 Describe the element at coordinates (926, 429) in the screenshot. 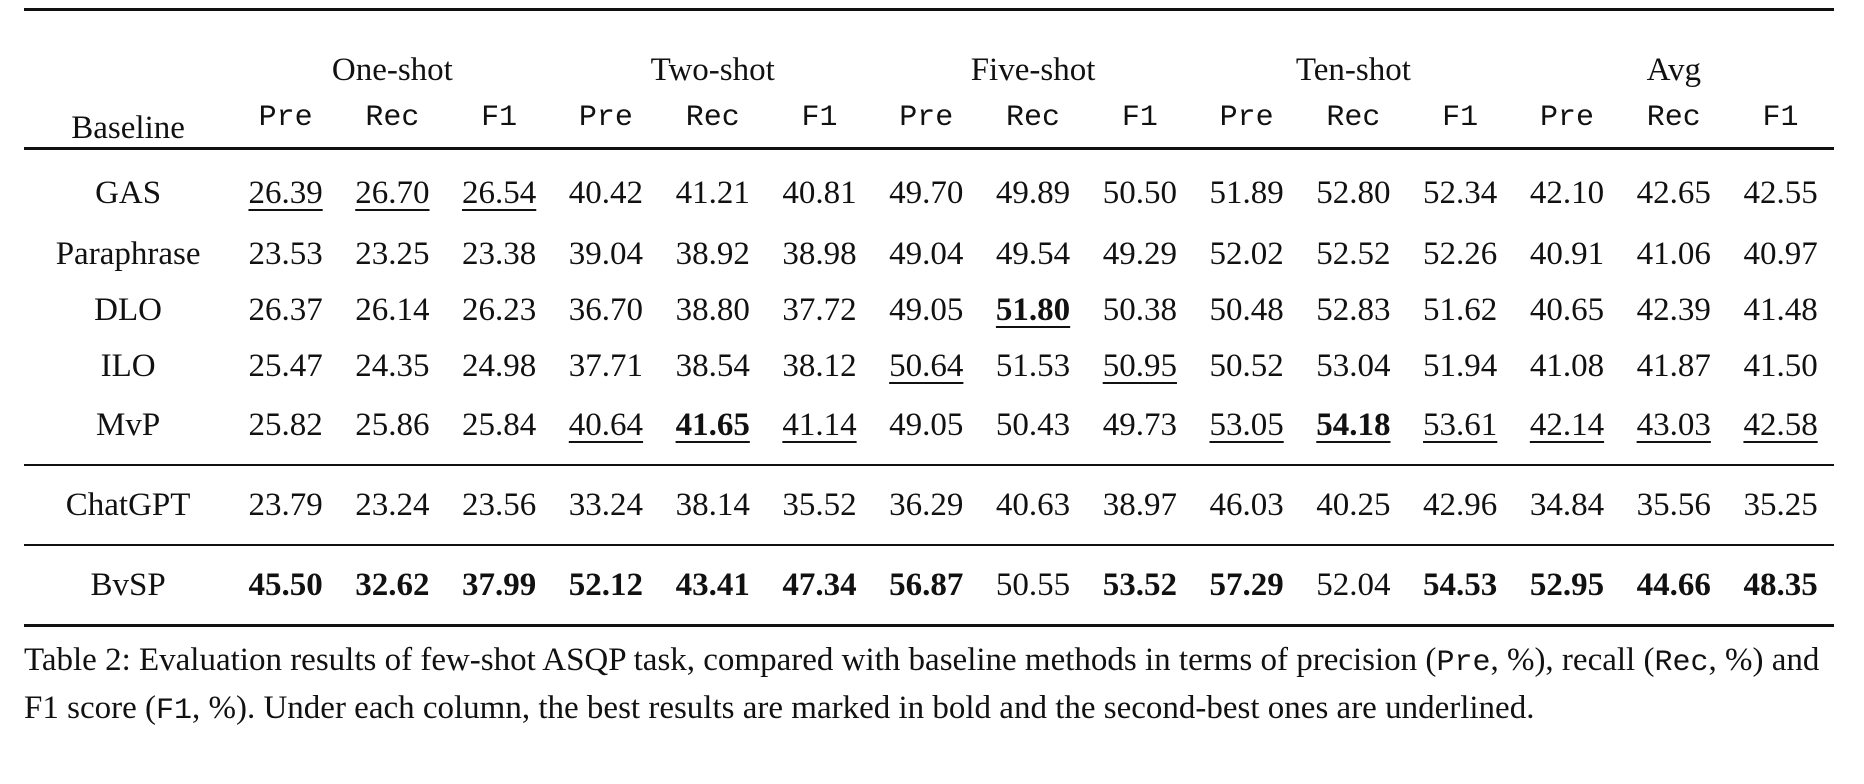

I see `table-cell: 49.05` at that location.